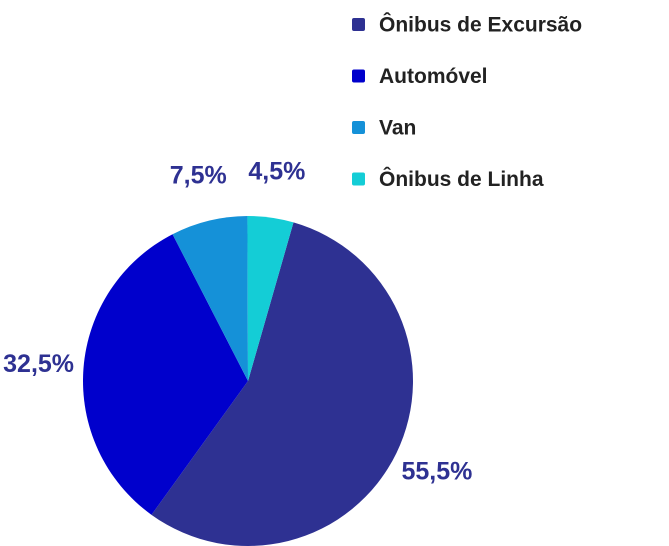  What do you see at coordinates (480, 25) in the screenshot?
I see `legend-label: Ônibus de Excursão` at bounding box center [480, 25].